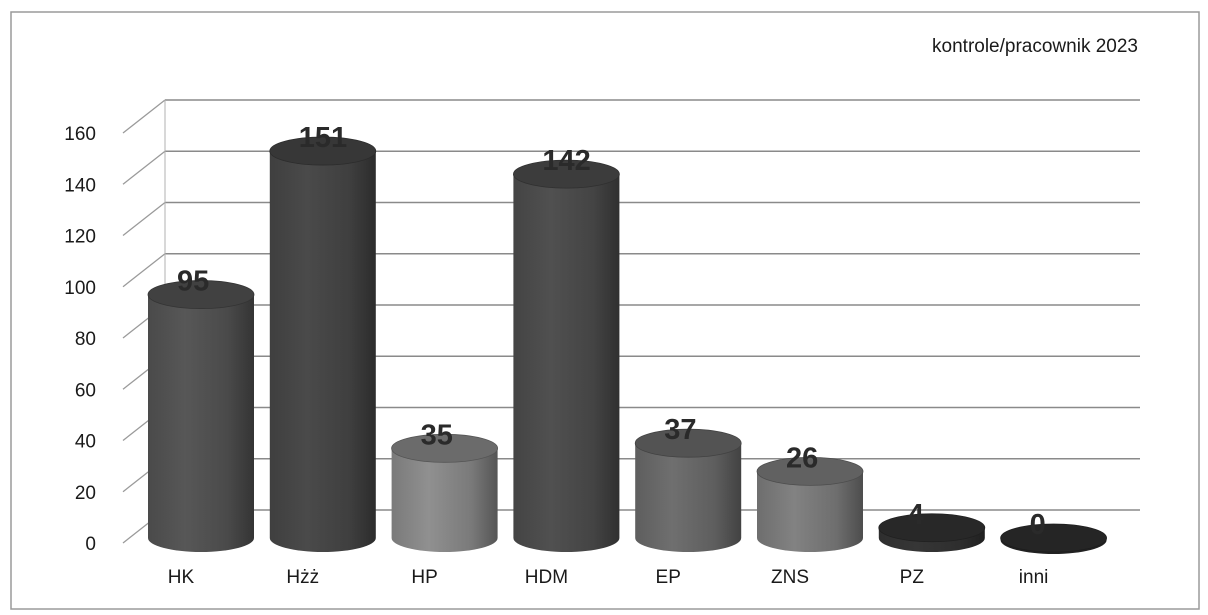 This screenshot has height=615, width=1208. What do you see at coordinates (608, 577) in the screenshot?
I see `x-axis-categories: HK Hżż HP HDM EP ZNS PZ inni` at bounding box center [608, 577].